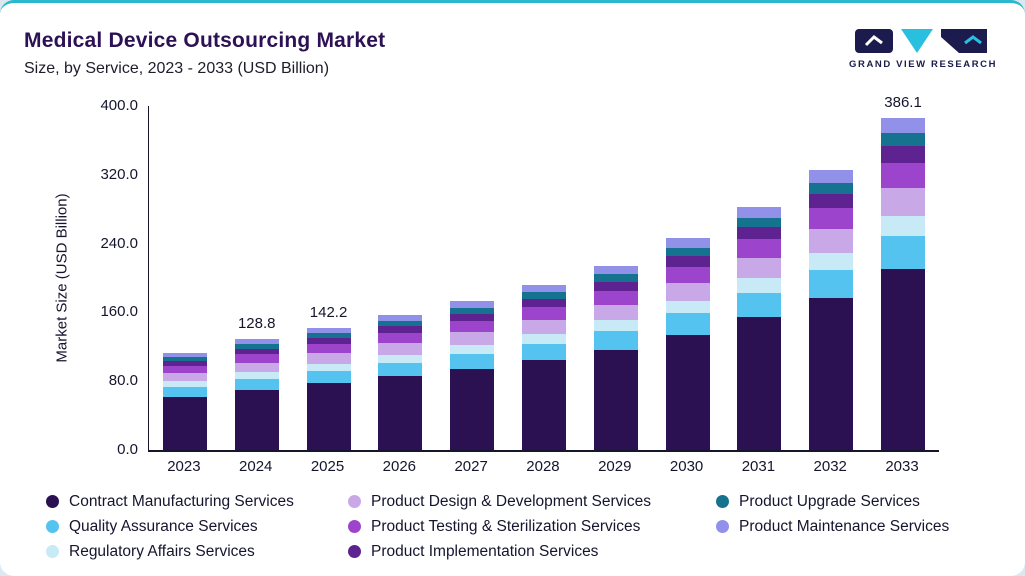 This screenshot has width=1025, height=576. I want to click on legend-item: Product Implementation Services, so click(532, 552).